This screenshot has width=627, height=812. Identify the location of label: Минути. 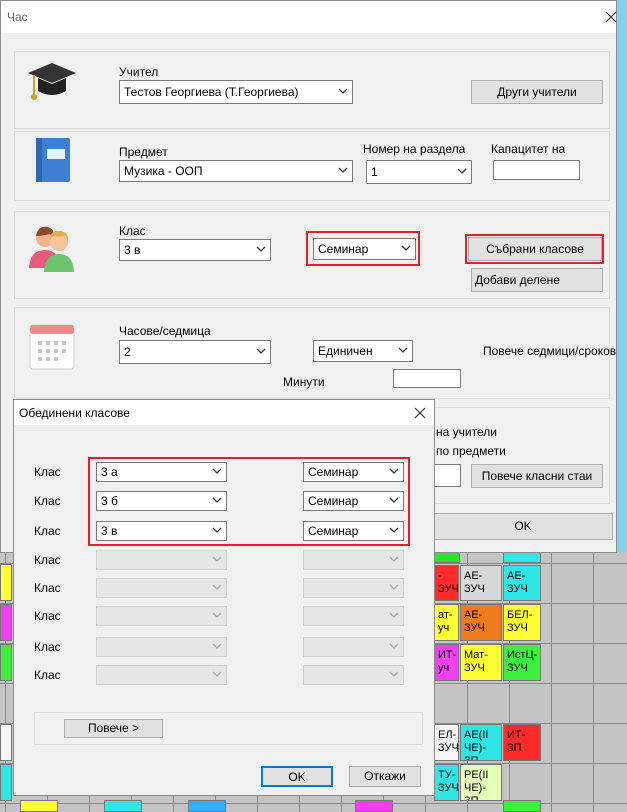
(304, 382).